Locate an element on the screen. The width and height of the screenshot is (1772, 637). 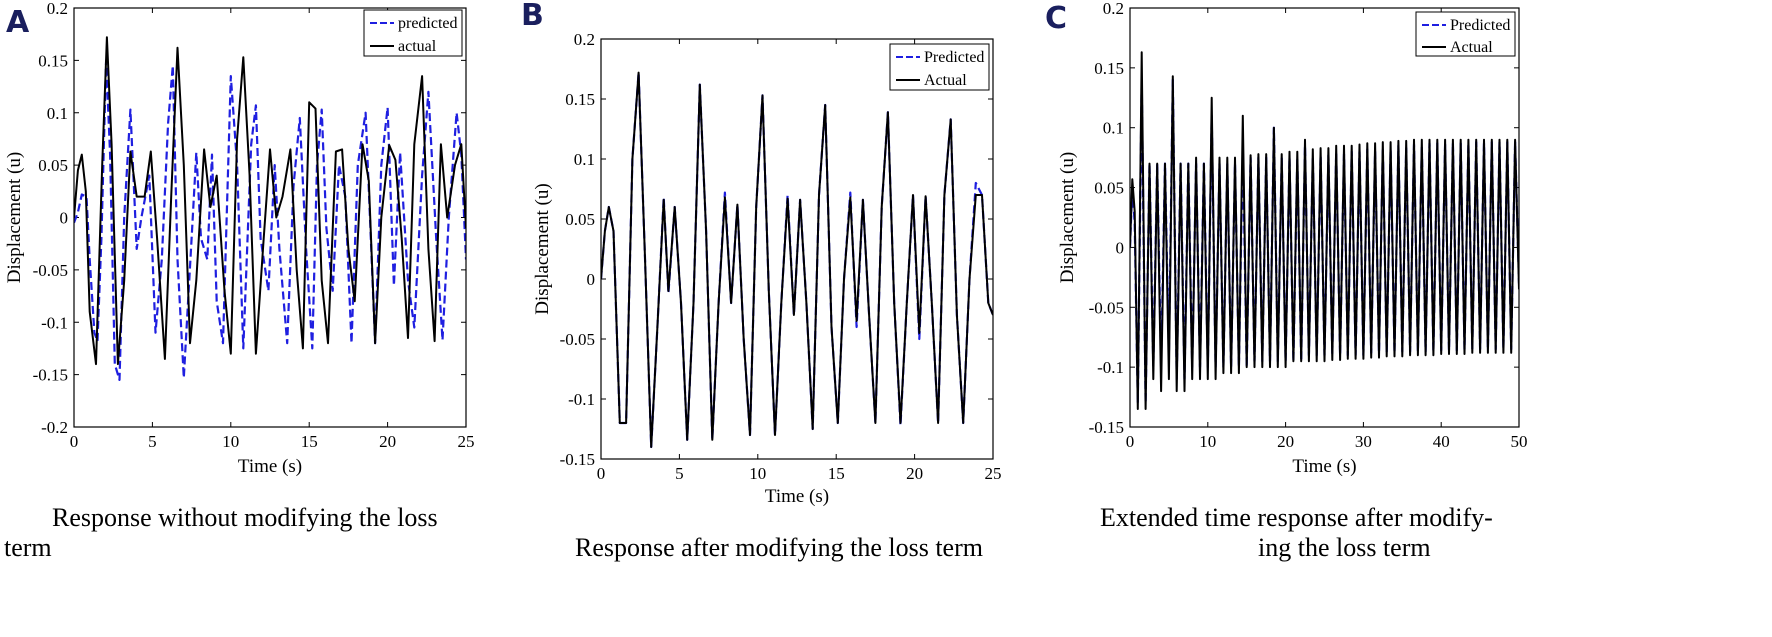
panel-caption: Response after modifying the loss term is located at coordinates (779, 547).